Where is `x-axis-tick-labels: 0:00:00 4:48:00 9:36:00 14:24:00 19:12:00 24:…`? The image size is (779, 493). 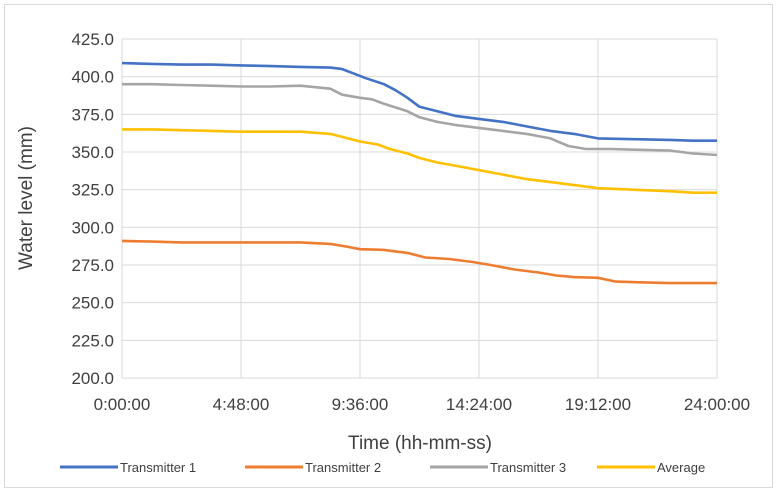
x-axis-tick-labels: 0:00:00 4:48:00 9:36:00 14:24:00 19:12:00 24:… is located at coordinates (422, 404).